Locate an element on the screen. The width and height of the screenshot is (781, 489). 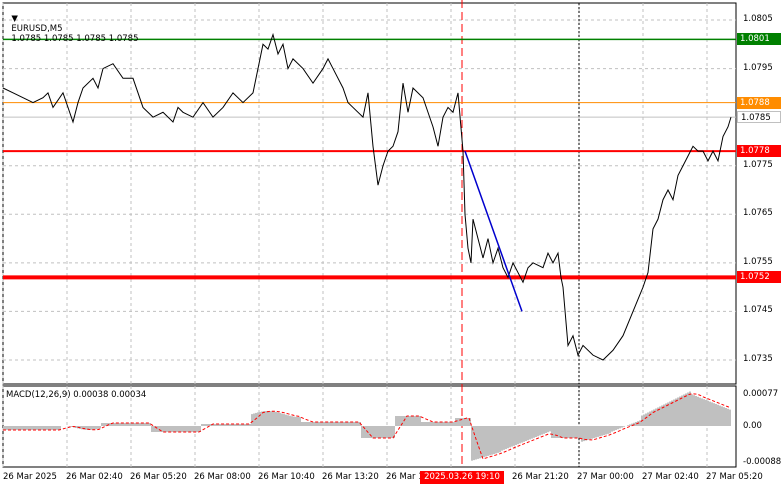
macd-header: MACD(12,26,9) 0.00038 0.00034 is located at coordinates (76, 395).